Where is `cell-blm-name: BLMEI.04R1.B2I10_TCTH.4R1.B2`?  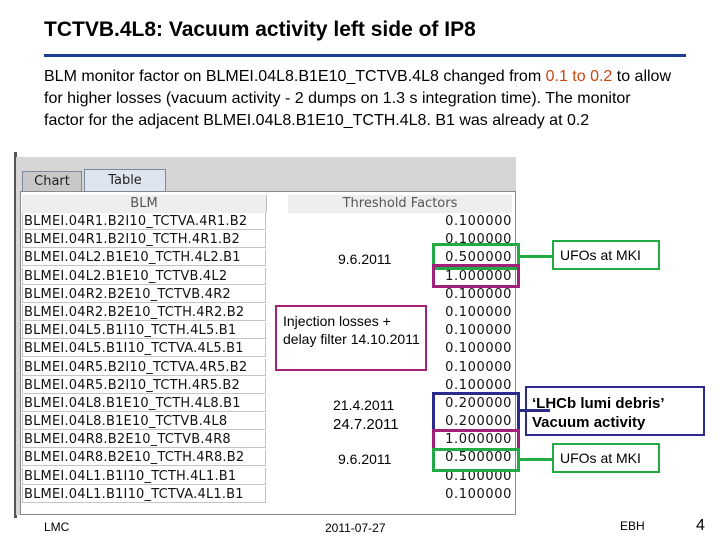 cell-blm-name: BLMEI.04R1.B2I10_TCTH.4R1.B2 is located at coordinates (144, 240).